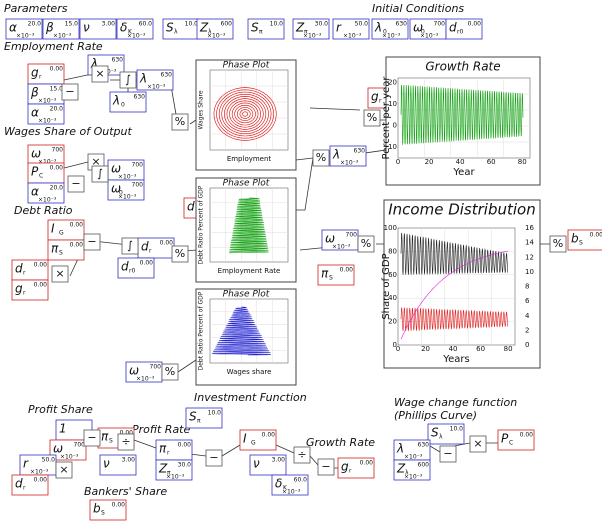  I want to click on variable: λ 0 630, so click(128, 102).